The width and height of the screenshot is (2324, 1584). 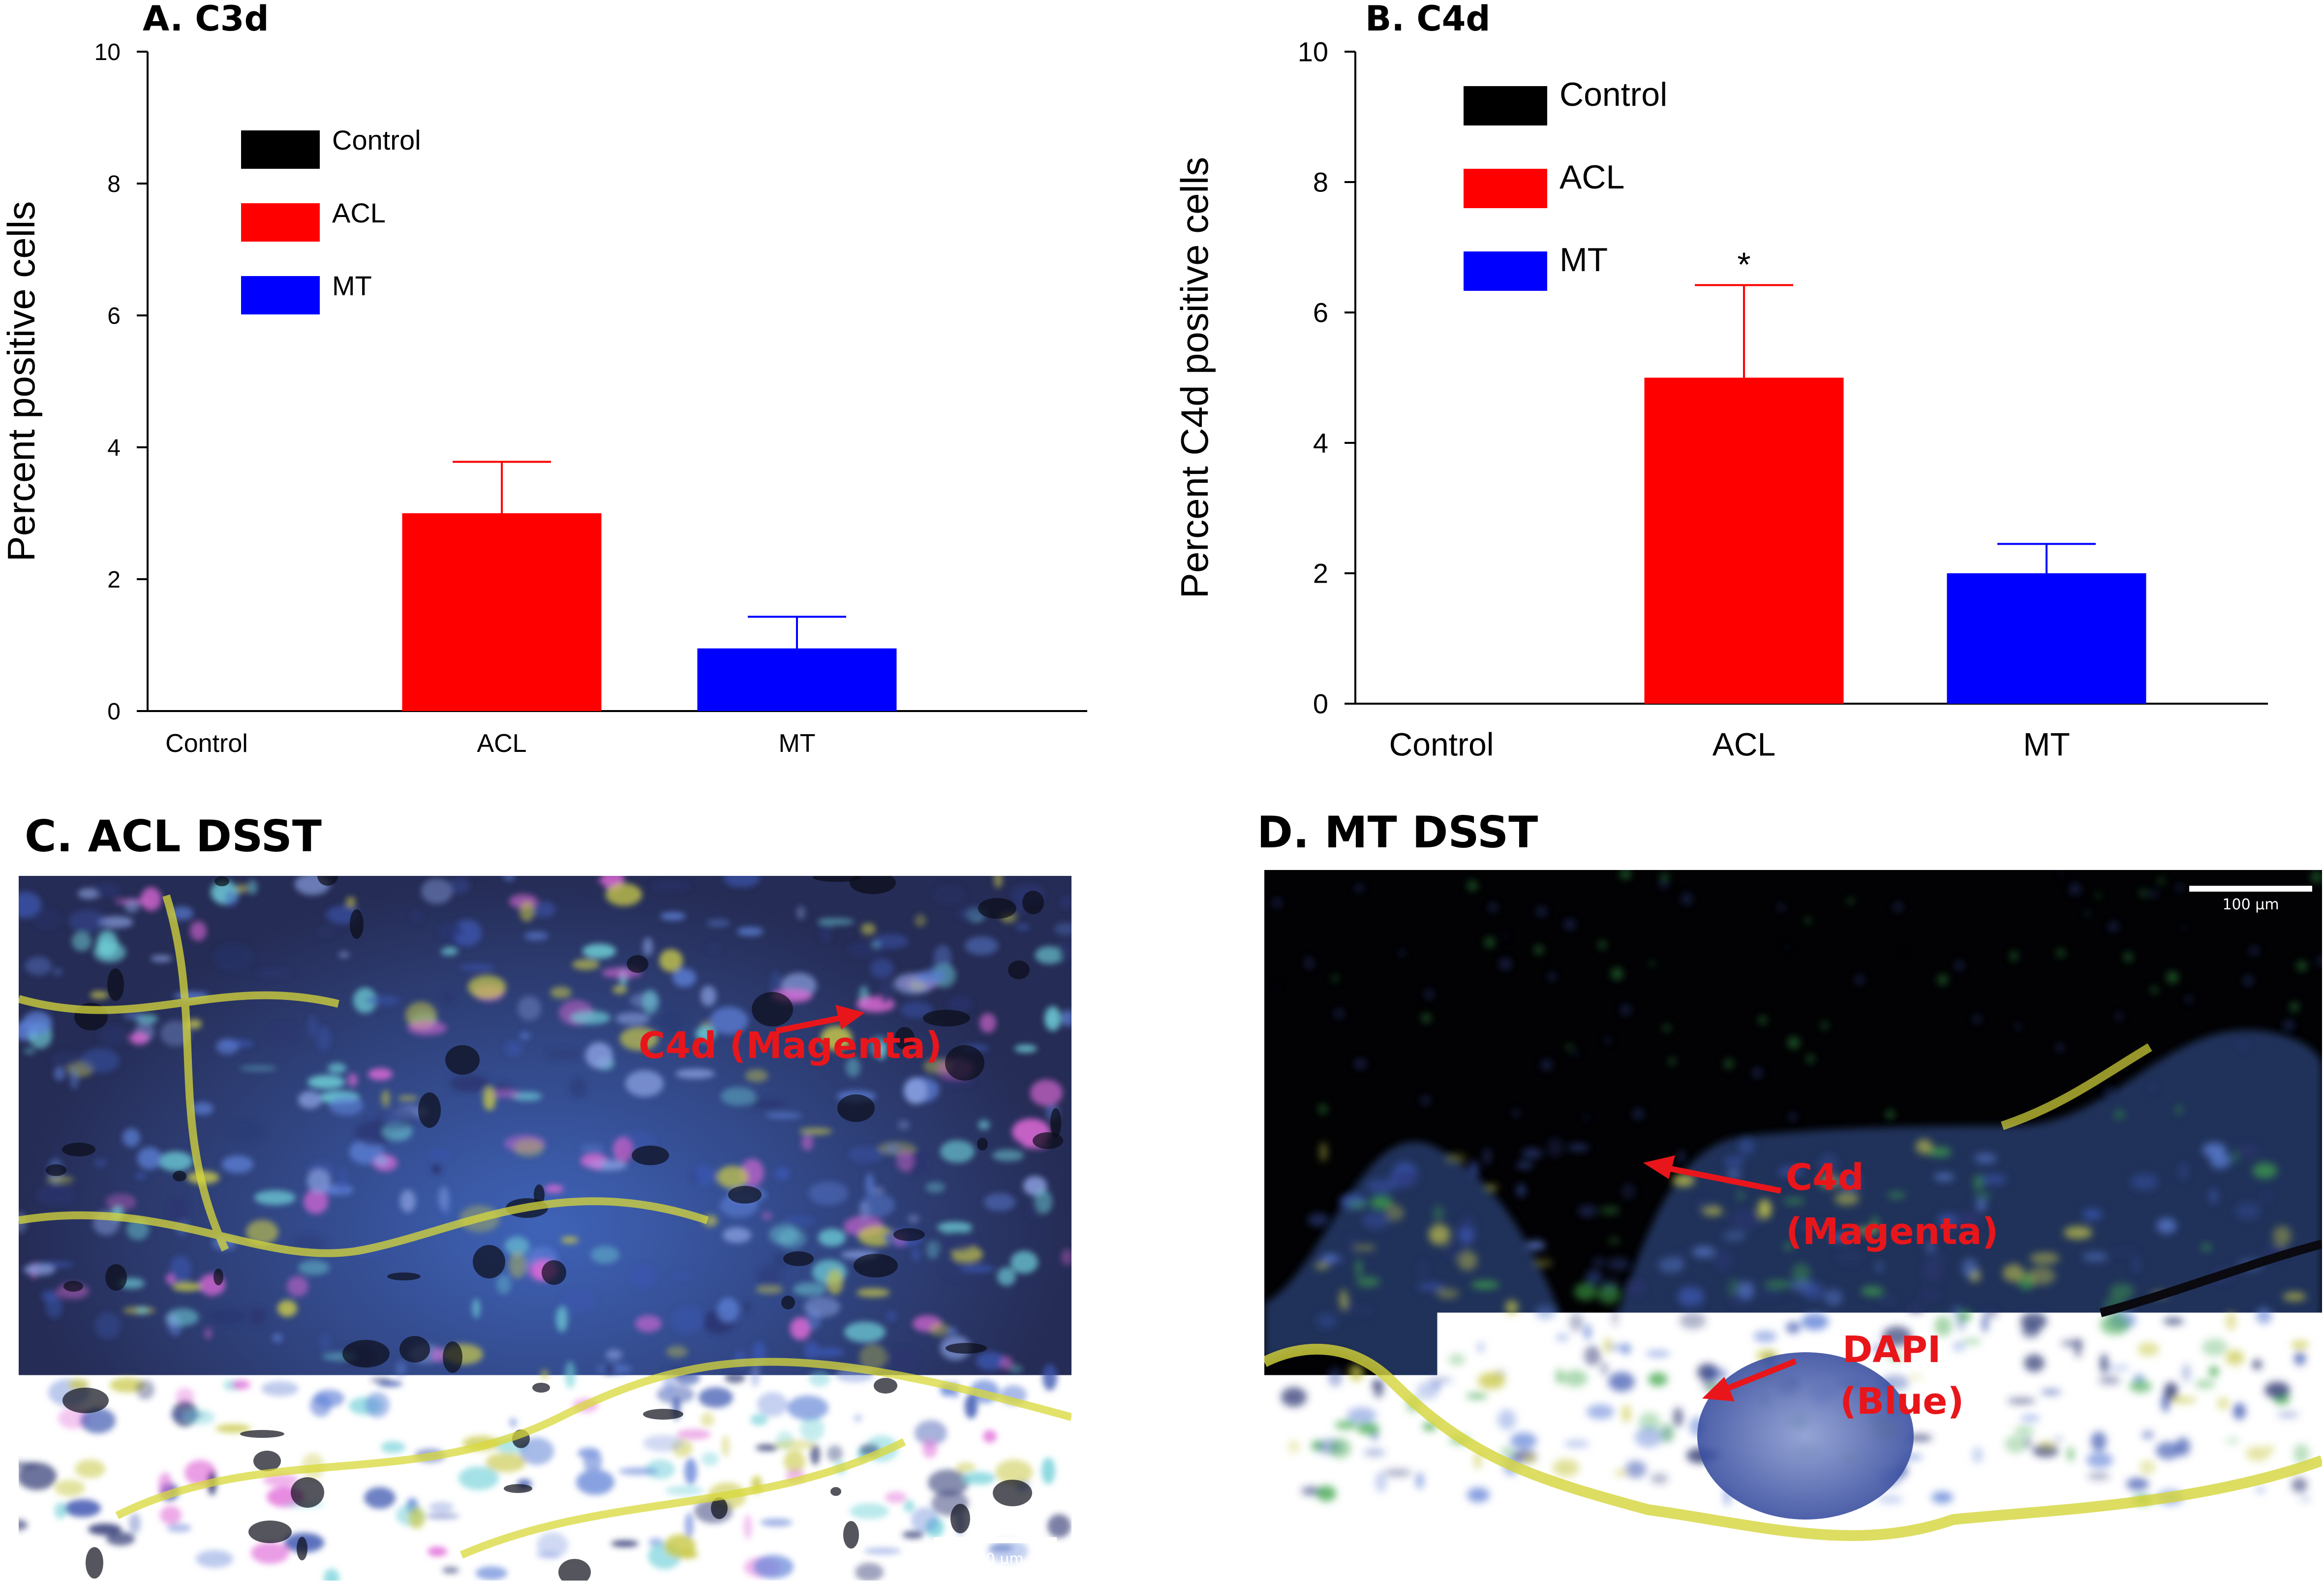 What do you see at coordinates (114, 580) in the screenshot?
I see `chart-a-y-tick-label: 2` at bounding box center [114, 580].